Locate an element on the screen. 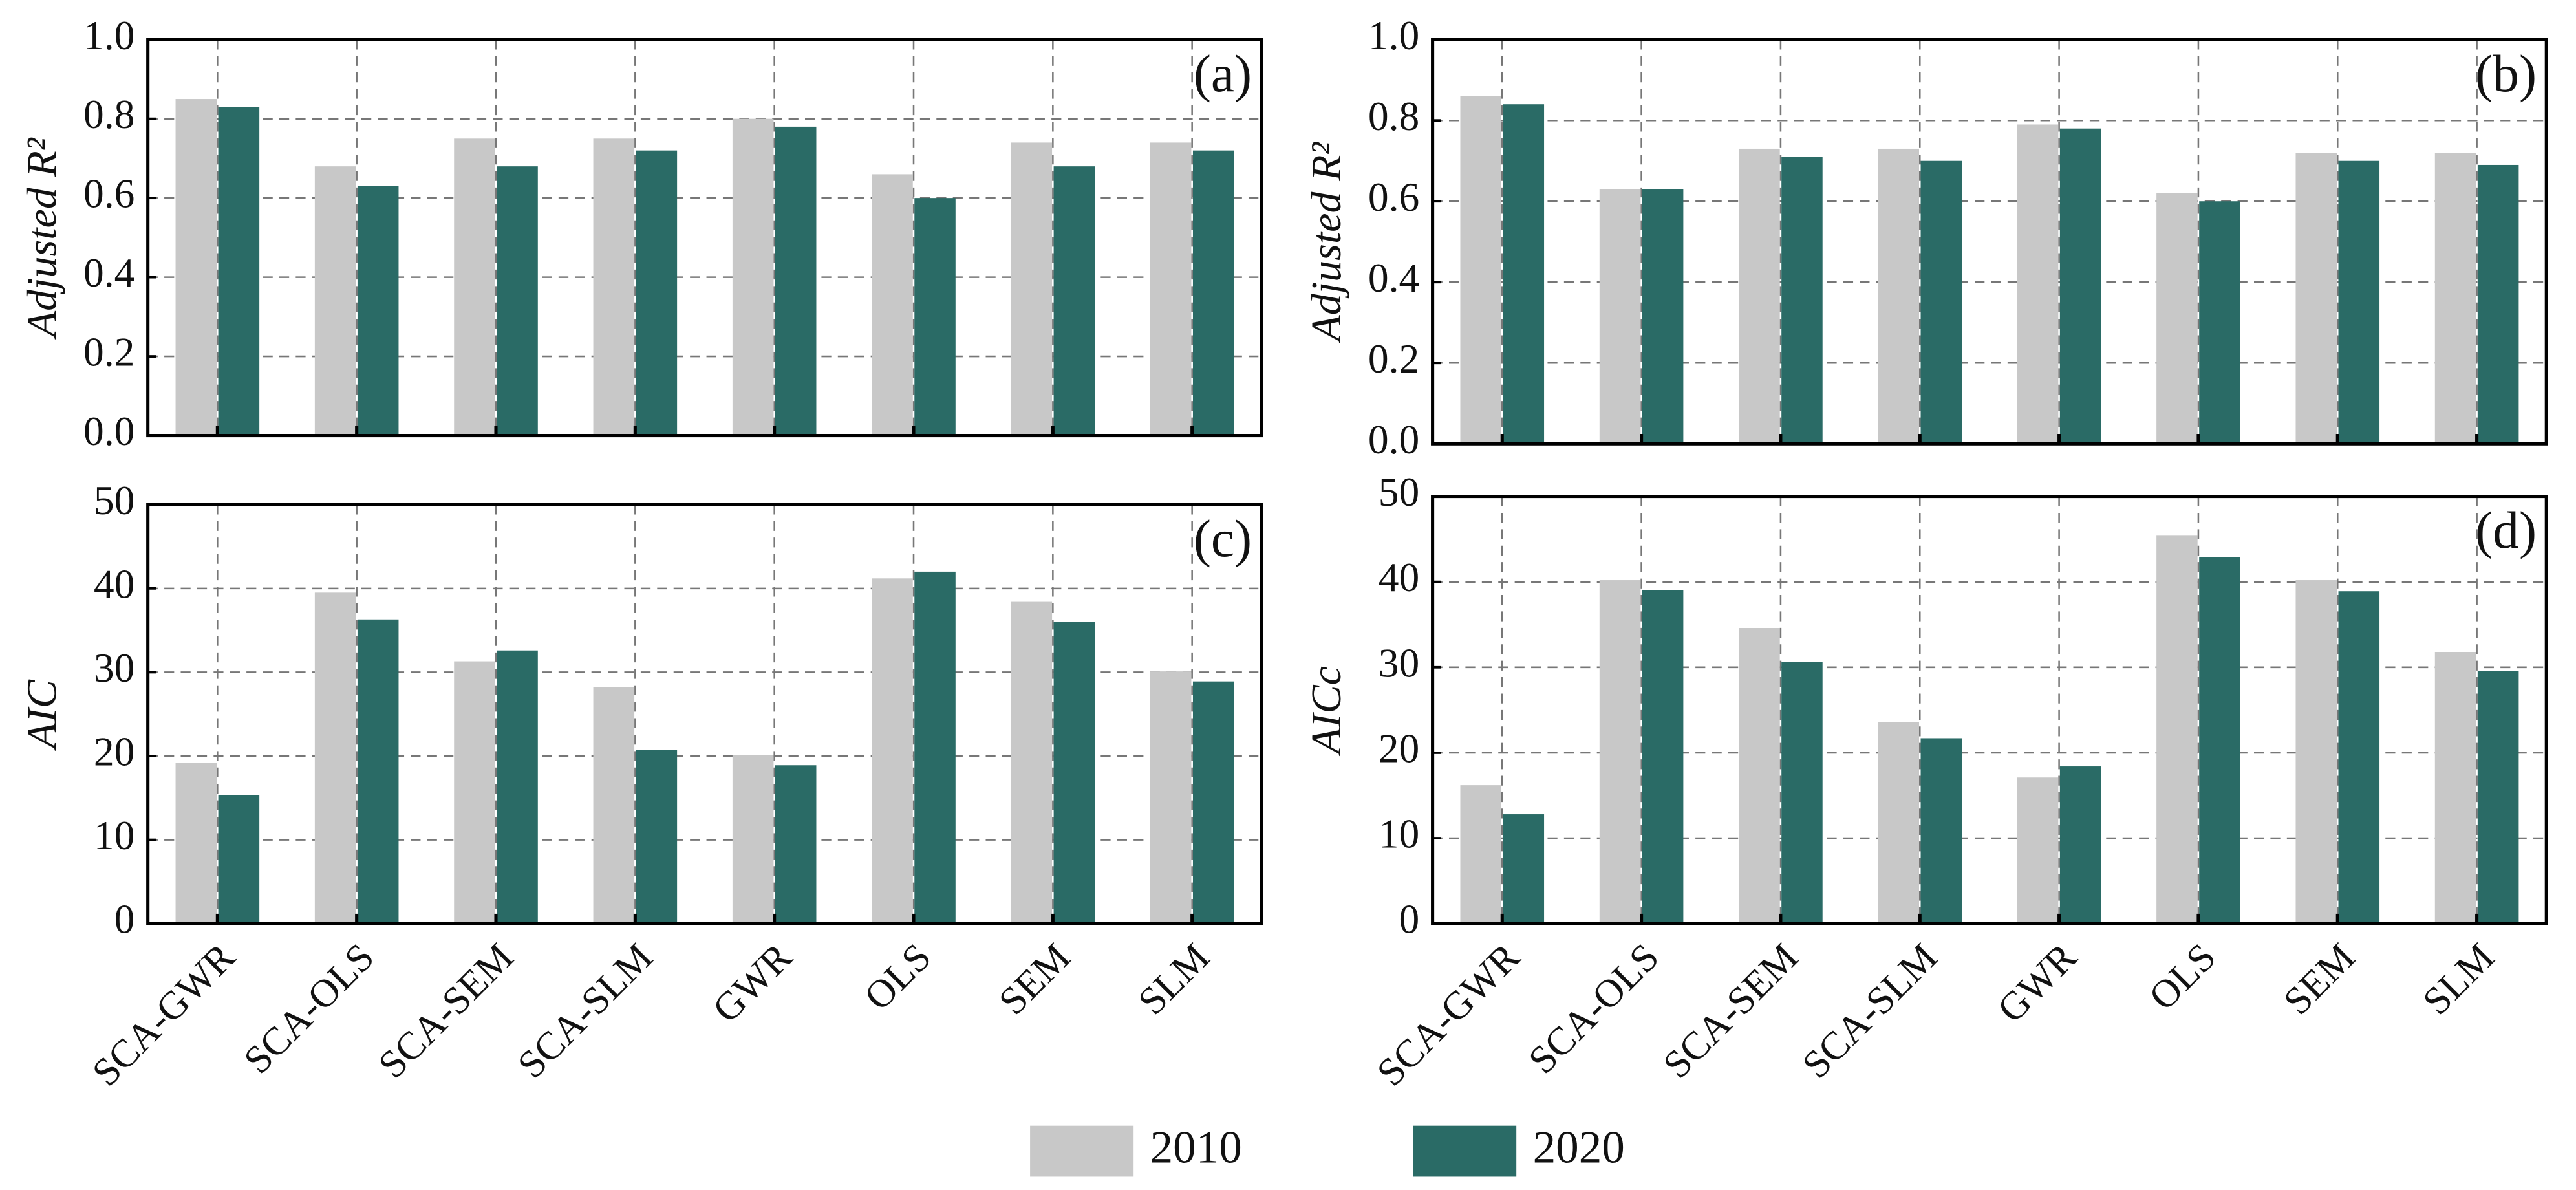 This screenshot has height=1190, width=2576. panel-label: (b) is located at coordinates (2506, 74).